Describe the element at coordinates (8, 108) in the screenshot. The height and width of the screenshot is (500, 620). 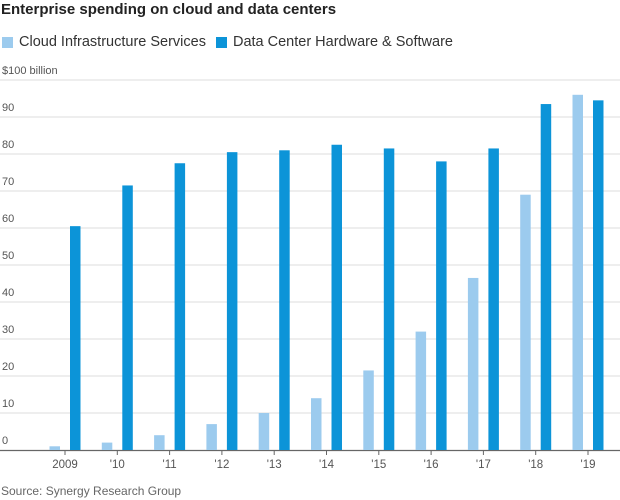
I see `y-tick-label: 90` at that location.